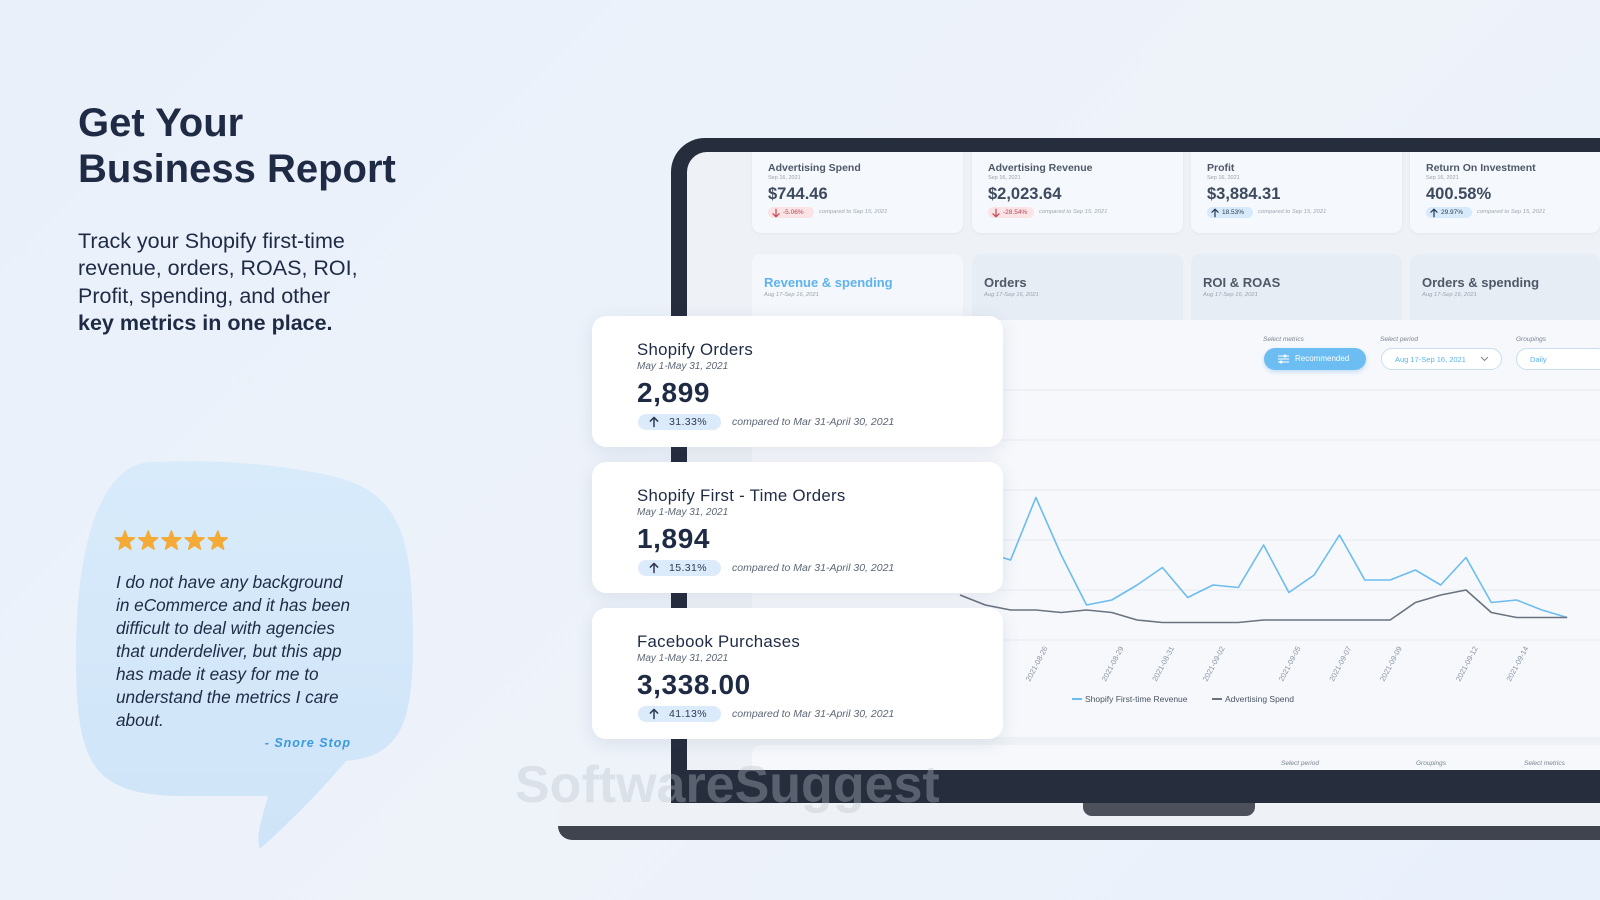  I want to click on quote-line: that underdeliver, but this app, so click(229, 651).